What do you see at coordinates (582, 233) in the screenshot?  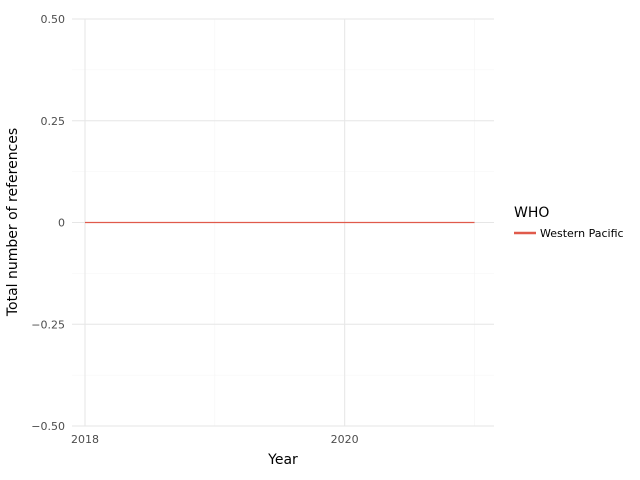 I see `legend-label: Western Pacific` at bounding box center [582, 233].